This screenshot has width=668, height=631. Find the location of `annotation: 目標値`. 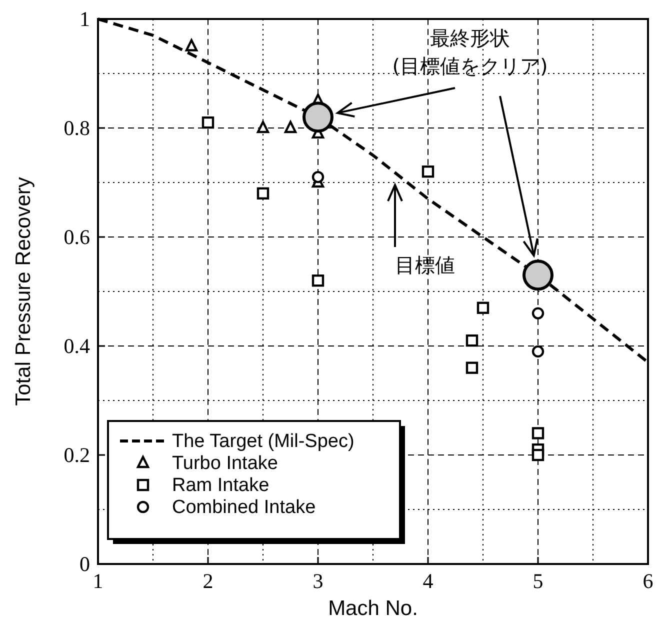

annotation: 目標値 is located at coordinates (425, 265).